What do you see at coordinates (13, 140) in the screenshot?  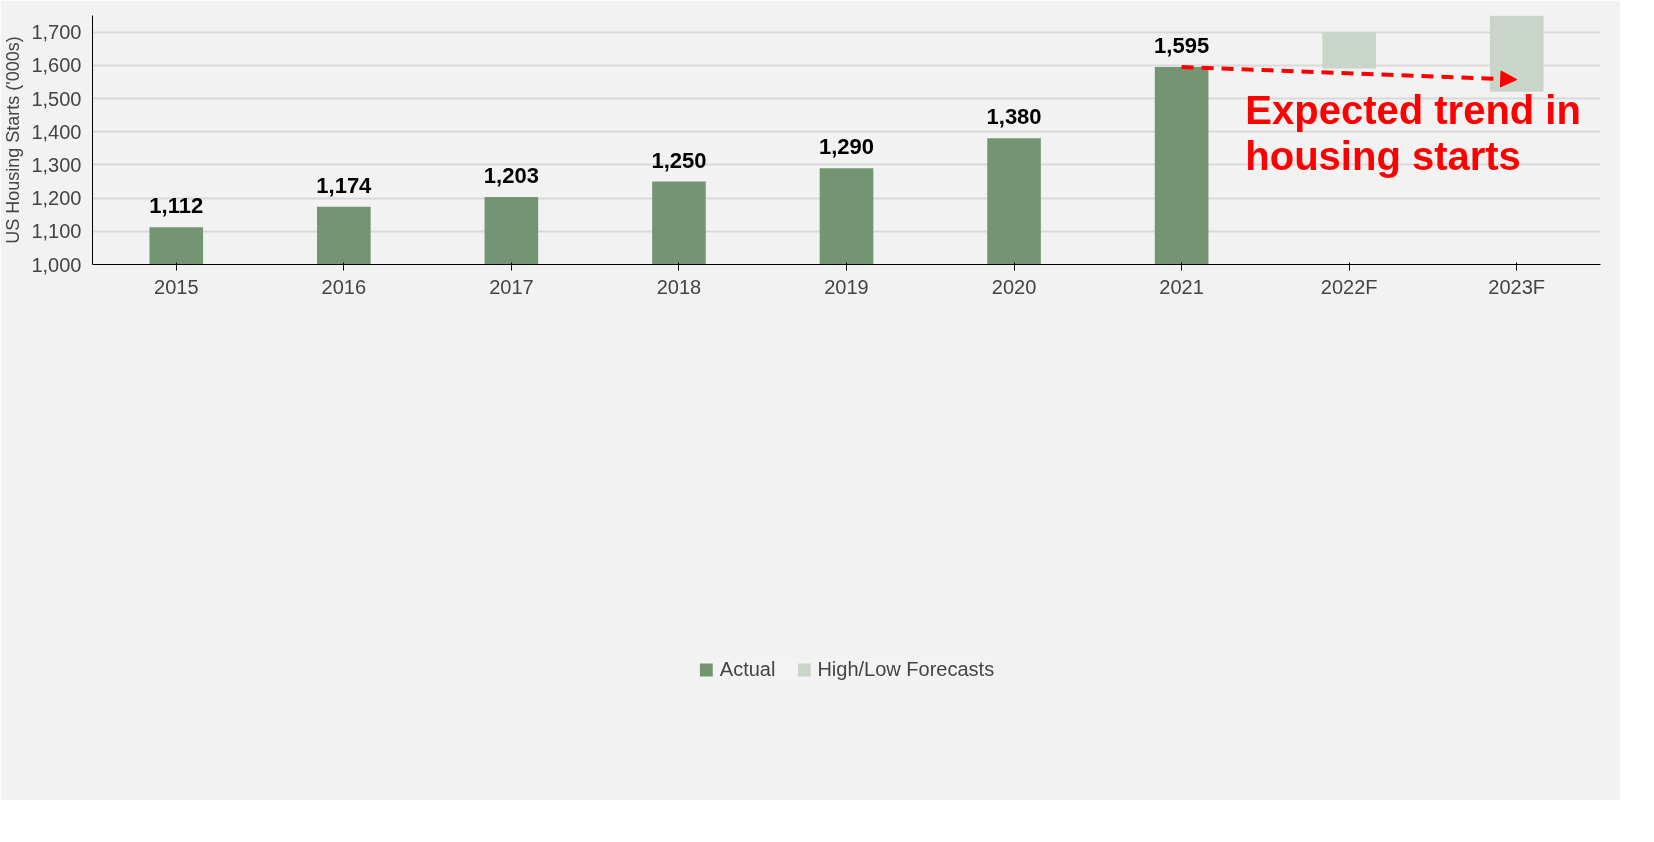 I see `y-axis-title: US Housing Starts ('000s)` at bounding box center [13, 140].